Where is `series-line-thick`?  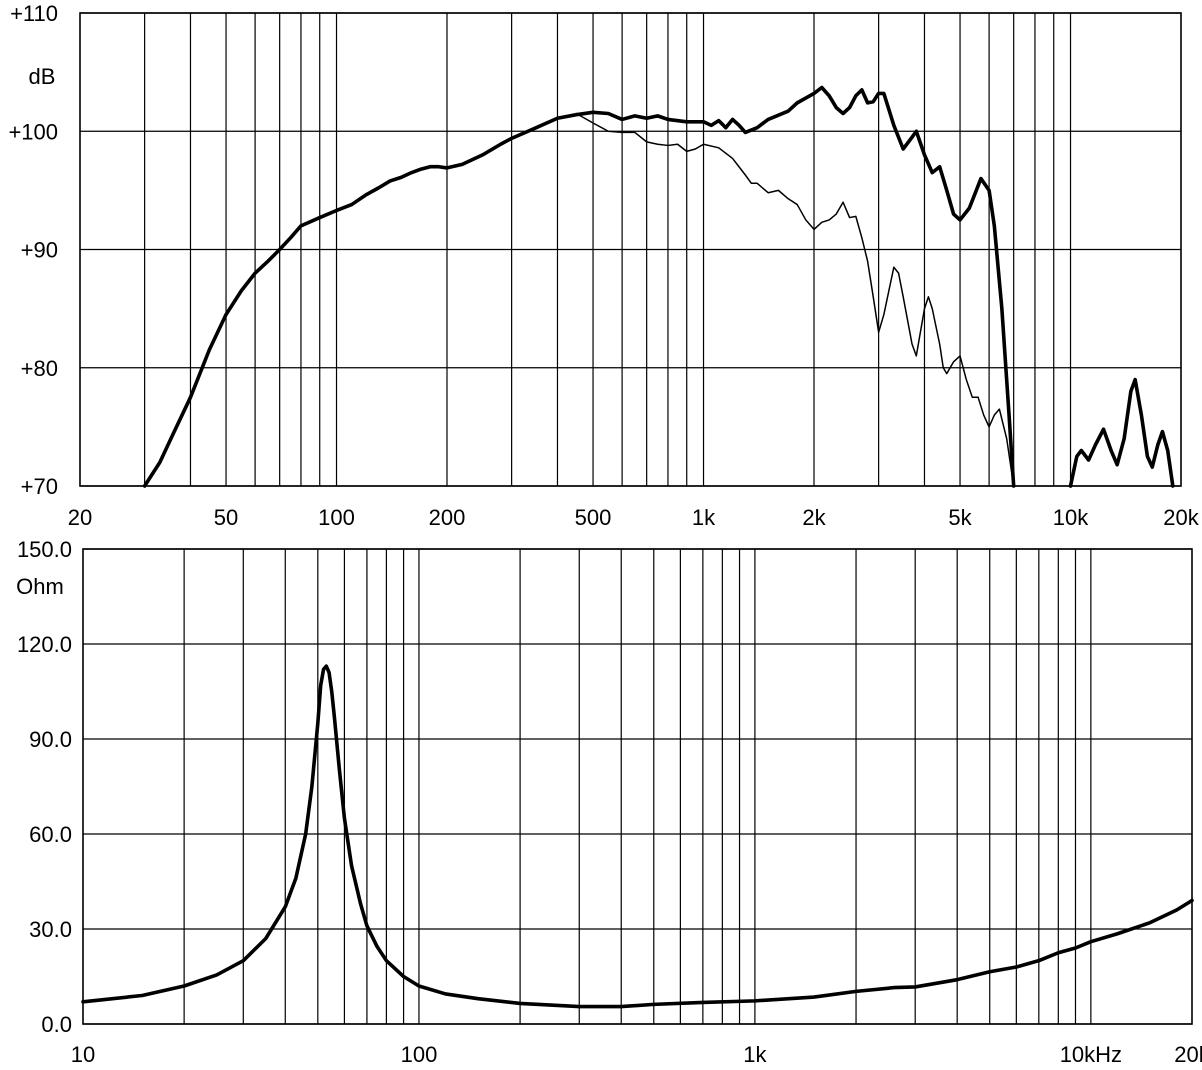
series-line-thick is located at coordinates (1121, 432).